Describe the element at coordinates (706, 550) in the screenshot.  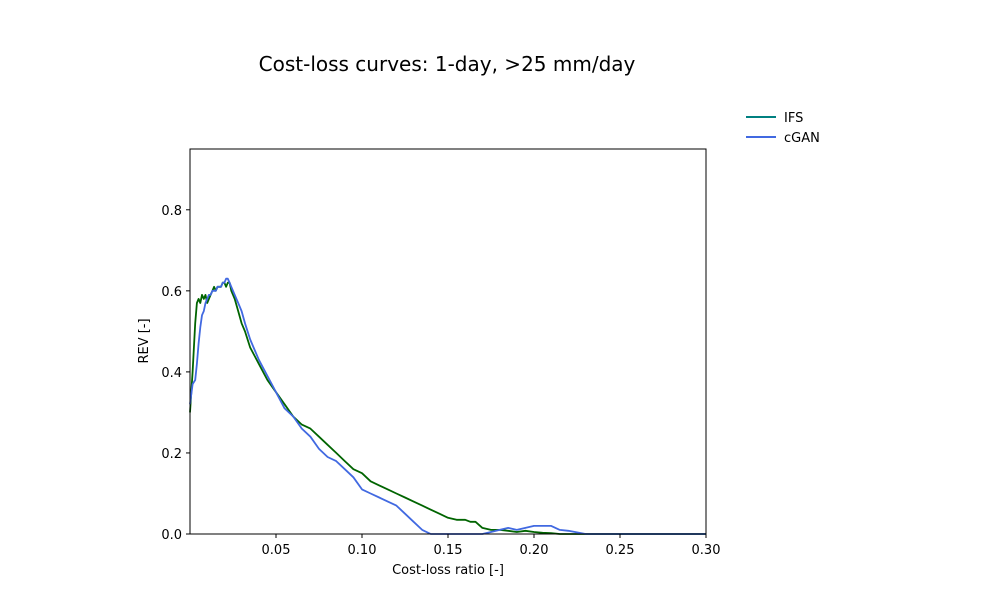
I see `x-tick-label: 0.30` at that location.